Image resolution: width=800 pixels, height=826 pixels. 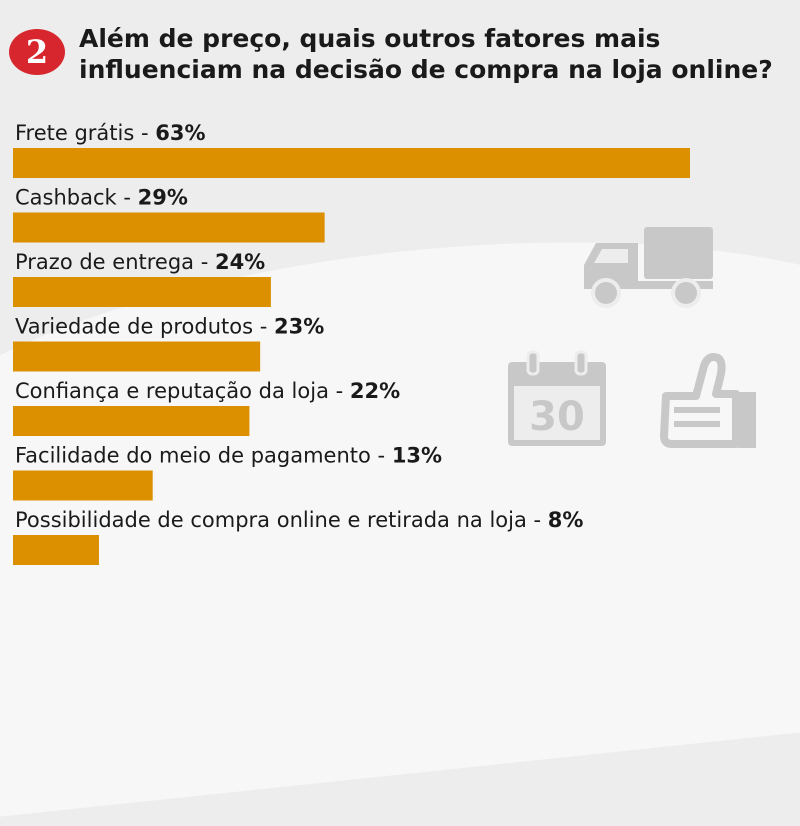 What do you see at coordinates (417, 456) in the screenshot?
I see `value-label: 13%` at bounding box center [417, 456].